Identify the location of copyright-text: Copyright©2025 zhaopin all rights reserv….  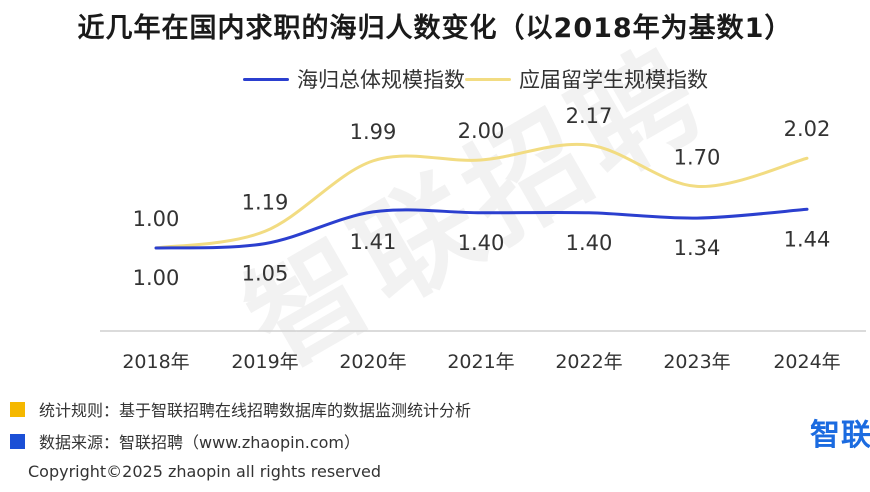
(205, 471).